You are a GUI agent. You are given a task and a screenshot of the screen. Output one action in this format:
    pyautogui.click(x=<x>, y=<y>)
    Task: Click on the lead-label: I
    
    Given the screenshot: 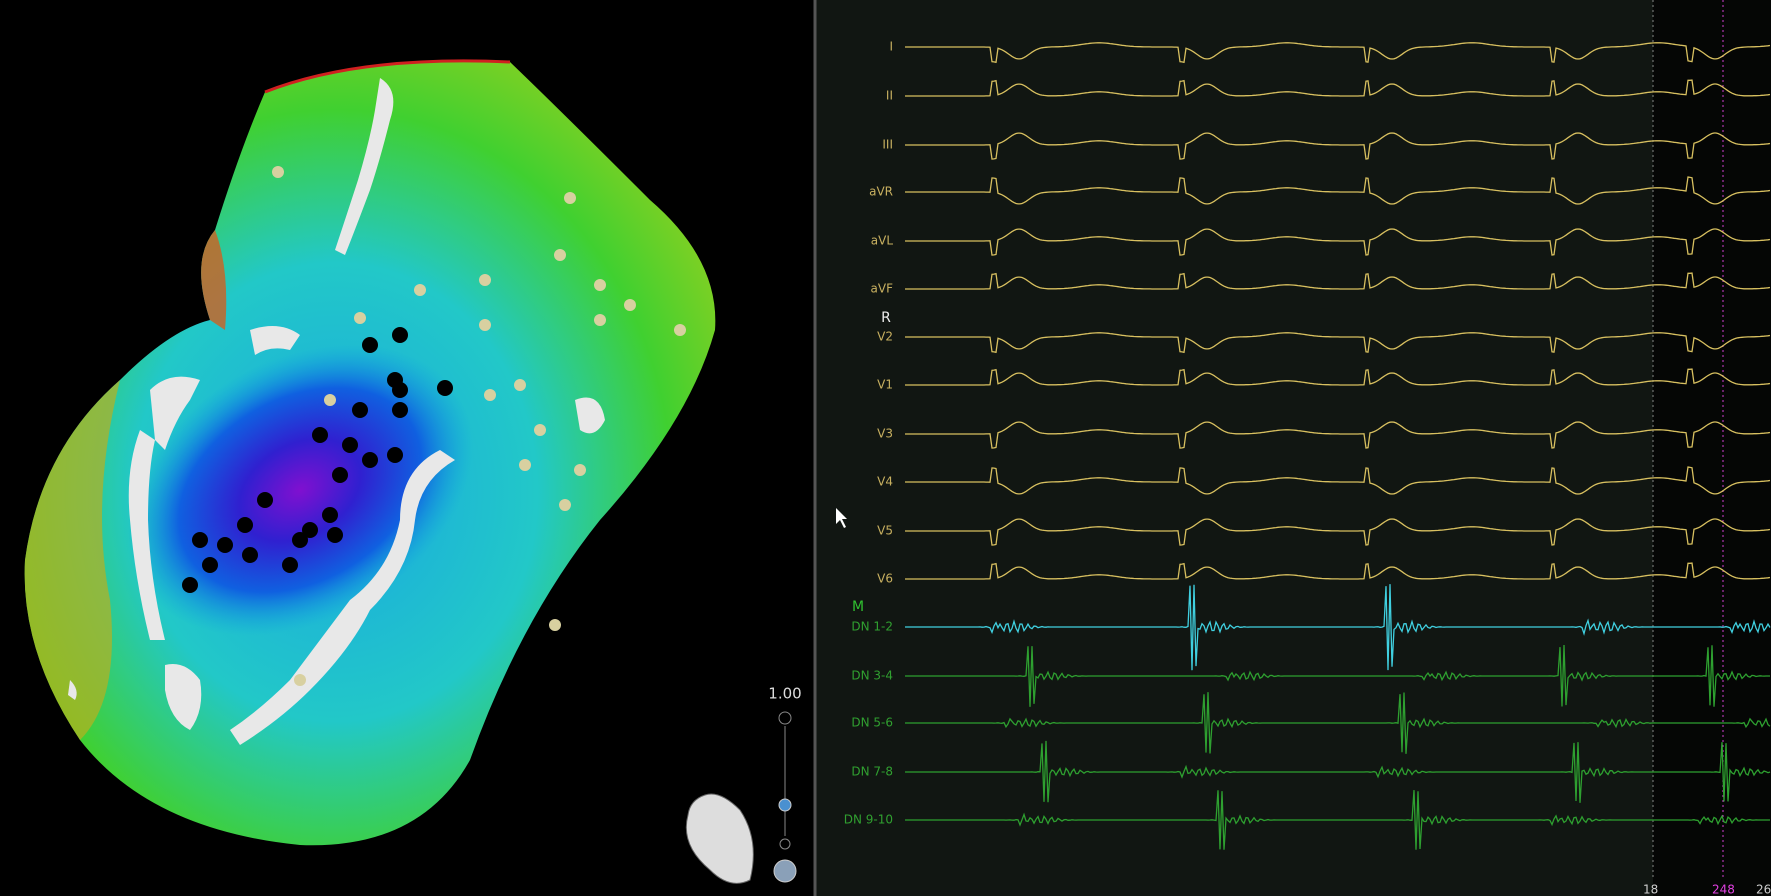 What is the action you would take?
    pyautogui.click(x=891, y=47)
    